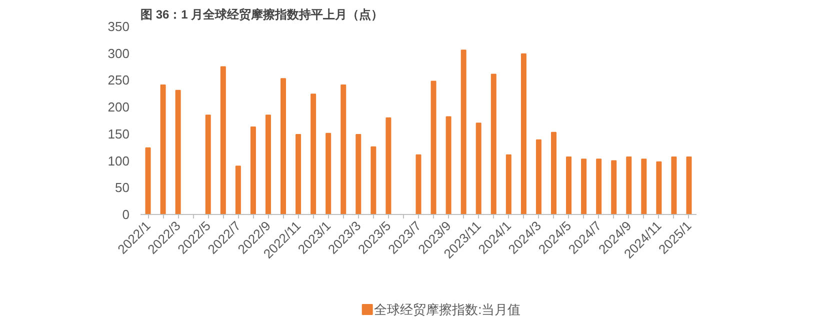  I want to click on y-tick-label: 300, so click(119, 53).